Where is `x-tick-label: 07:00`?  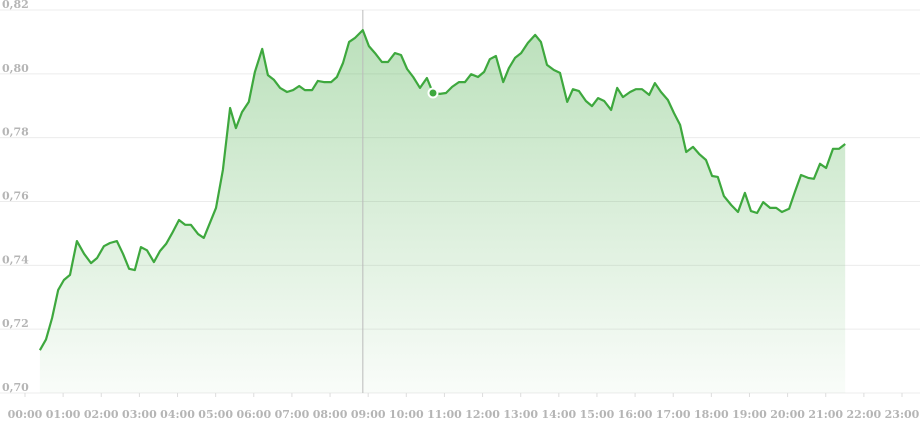 x-tick-label: 07:00 is located at coordinates (292, 414).